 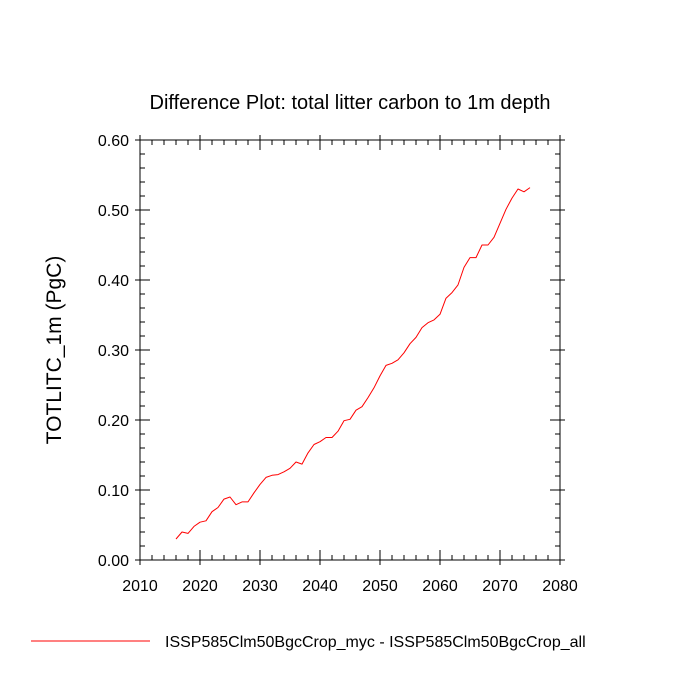 I want to click on y-tick-labels: 0.00 0.10 0.20 0.30 0.40 0.50 0.60, so click(x=113, y=351).